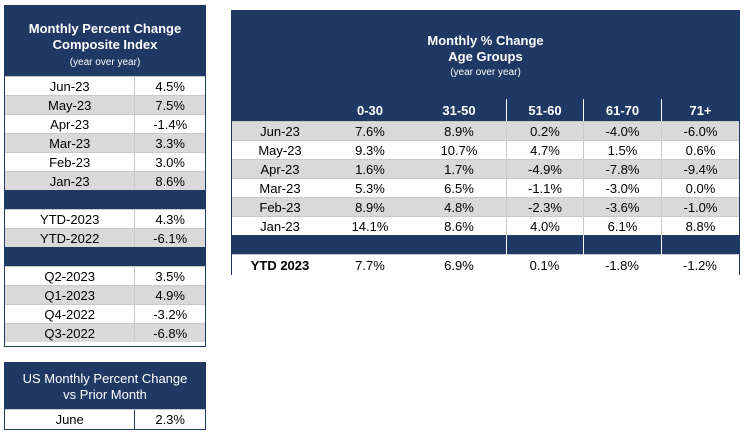 Image resolution: width=750 pixels, height=436 pixels. I want to click on row-label: Q3-2022, so click(69, 333).